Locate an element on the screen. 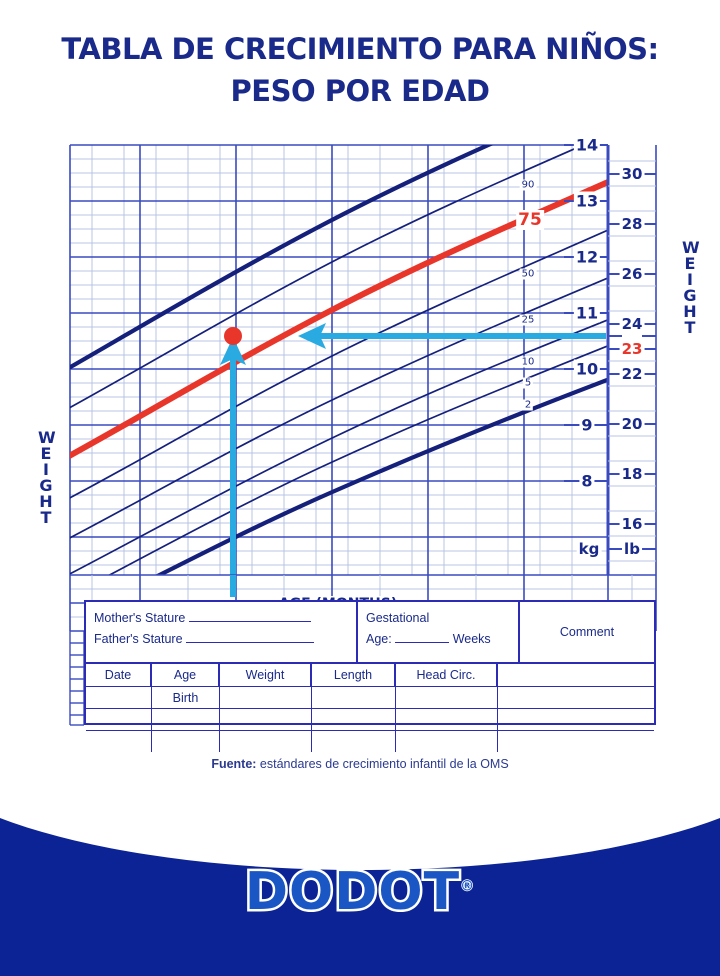 The image size is (720, 976). vertical-readout-arrow-head is located at coordinates (233, 351).